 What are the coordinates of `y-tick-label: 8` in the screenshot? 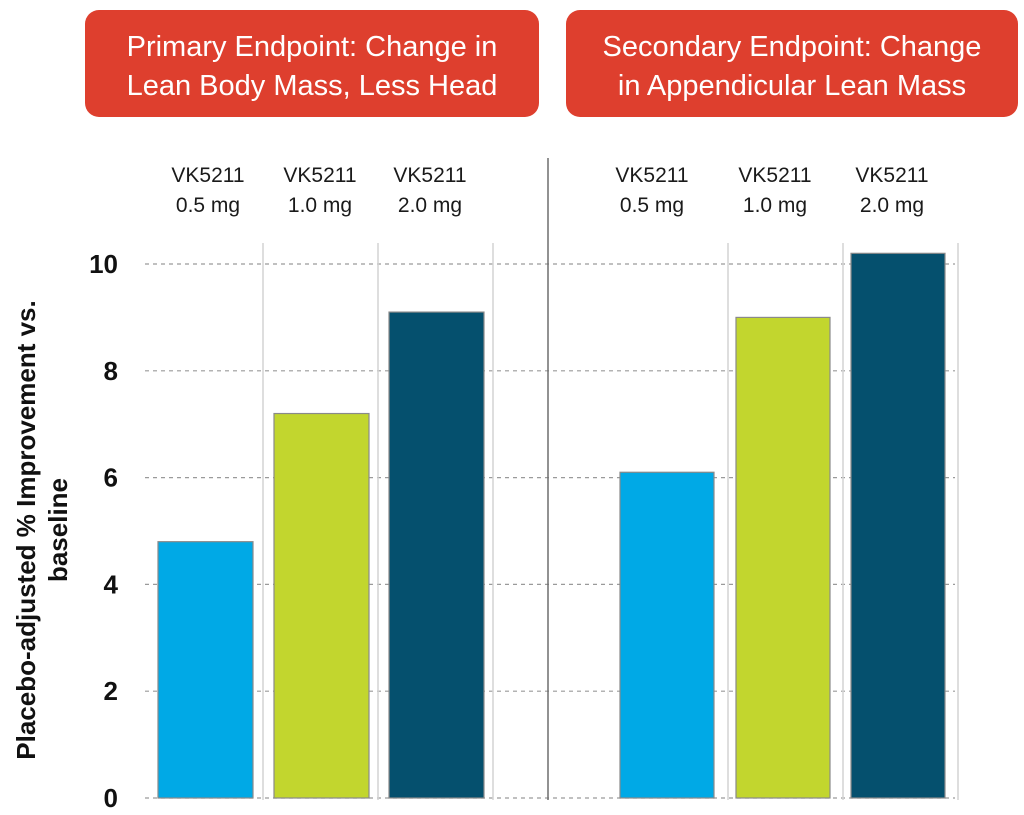 It's located at (111, 371).